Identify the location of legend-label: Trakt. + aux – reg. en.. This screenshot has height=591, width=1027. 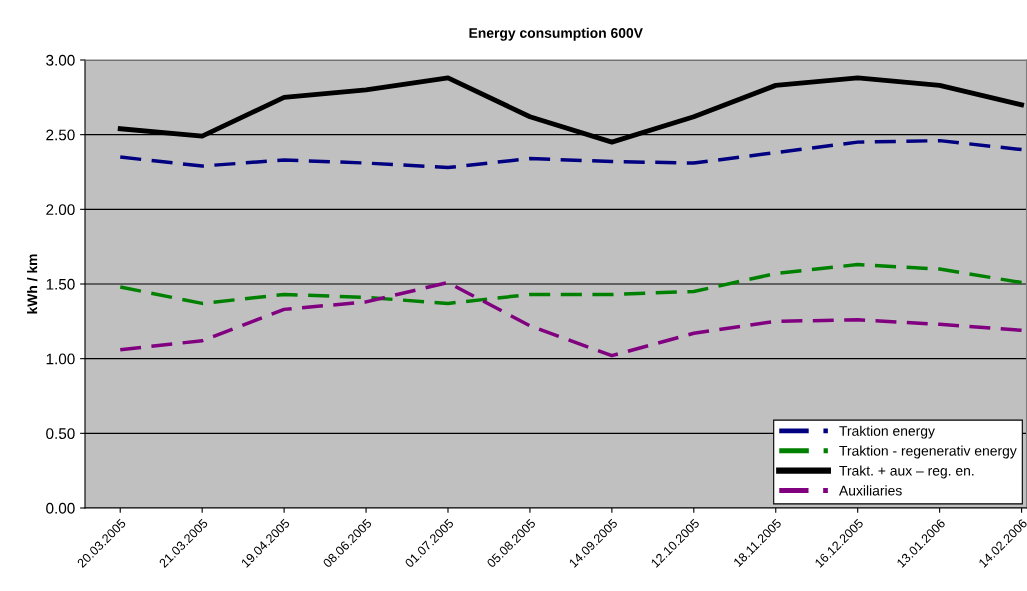
(906, 472).